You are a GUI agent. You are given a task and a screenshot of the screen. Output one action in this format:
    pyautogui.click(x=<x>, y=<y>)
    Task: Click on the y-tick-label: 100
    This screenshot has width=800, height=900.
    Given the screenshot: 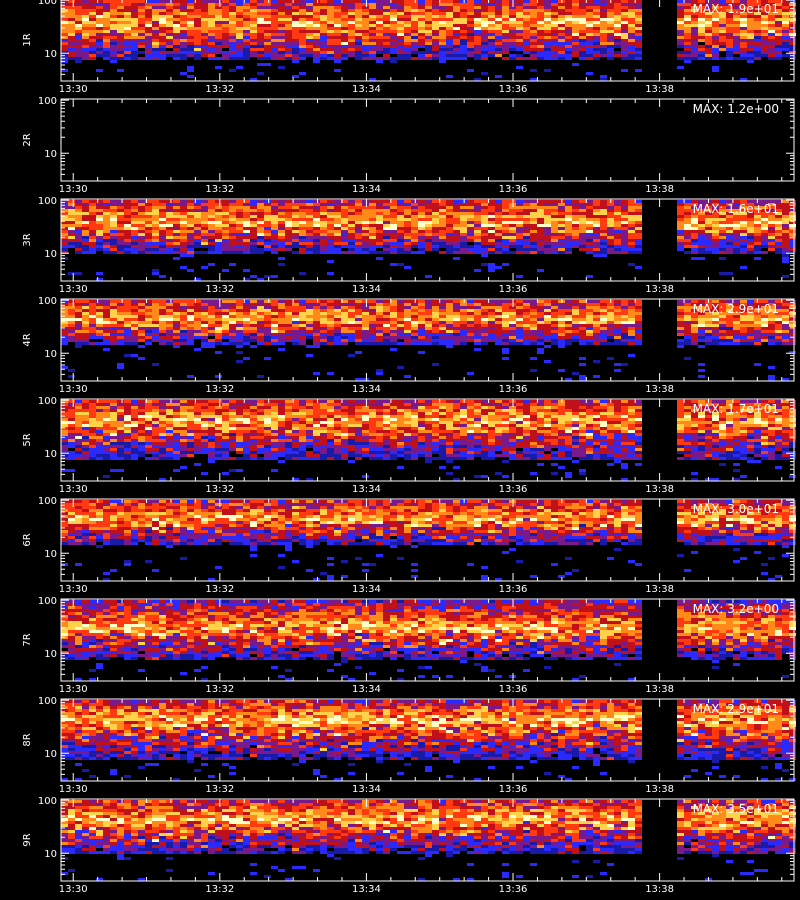 What is the action you would take?
    pyautogui.click(x=47, y=201)
    